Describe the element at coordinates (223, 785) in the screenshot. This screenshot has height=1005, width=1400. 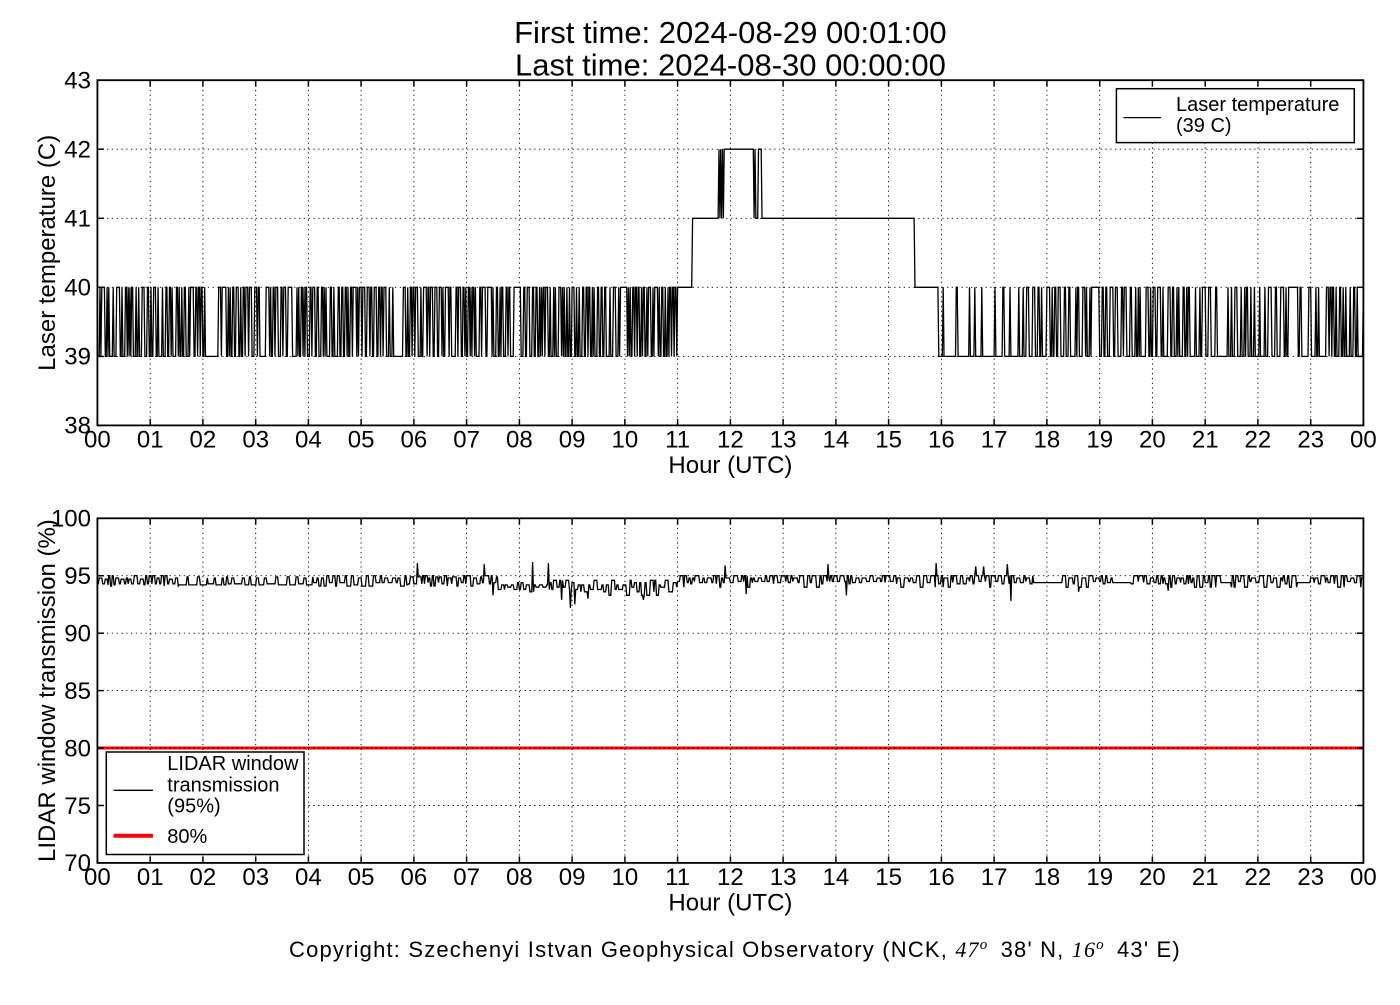
I see `svg-text: transmission` at that location.